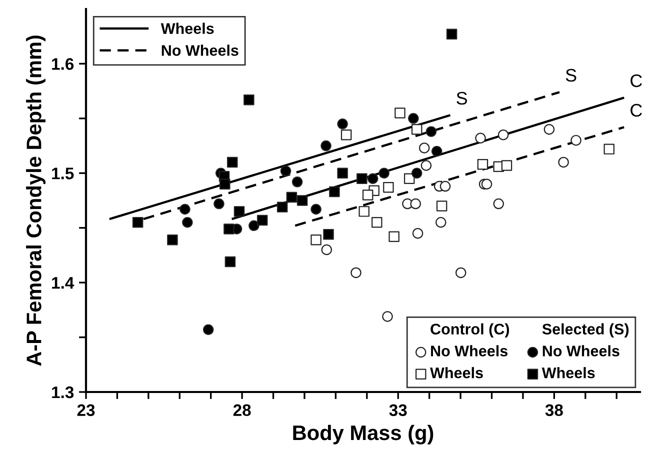 This screenshot has height=461, width=645. Describe the element at coordinates (398, 410) in the screenshot. I see `x-tick-label: 33` at that location.